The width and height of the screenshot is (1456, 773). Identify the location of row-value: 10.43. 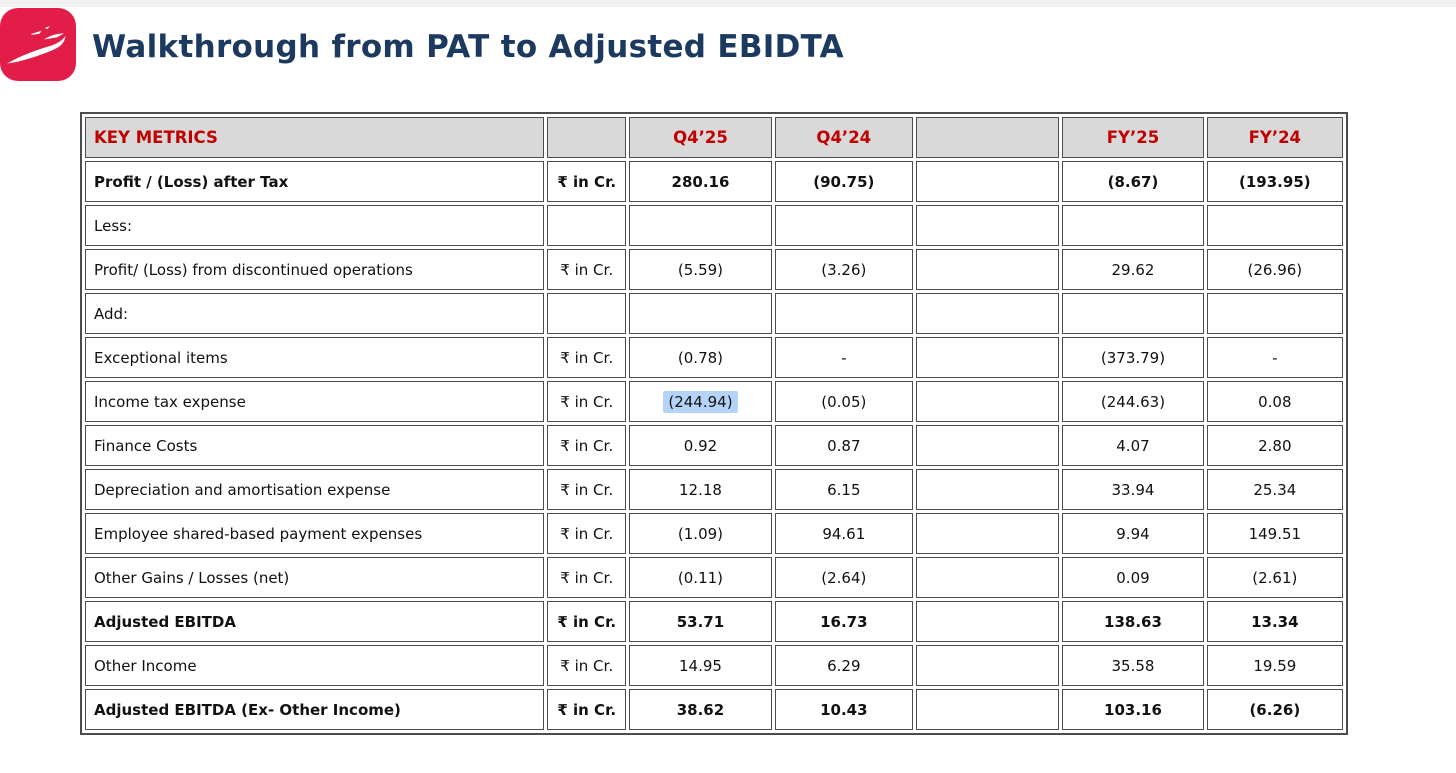
(843, 709).